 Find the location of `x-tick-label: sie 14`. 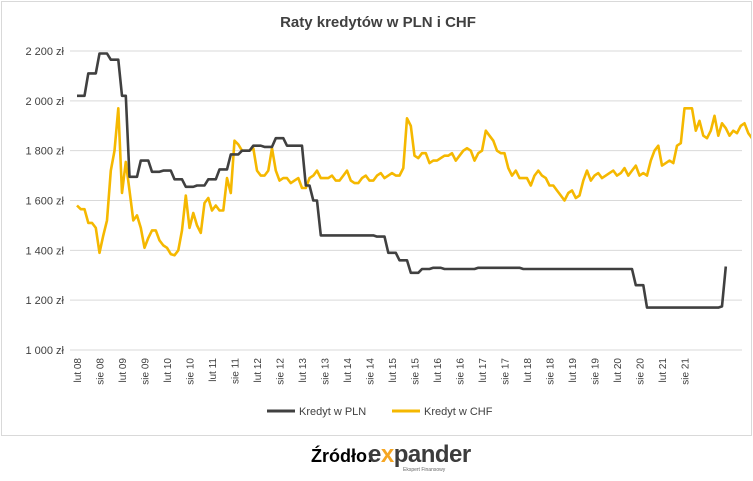

x-tick-label: sie 14 is located at coordinates (371, 371).